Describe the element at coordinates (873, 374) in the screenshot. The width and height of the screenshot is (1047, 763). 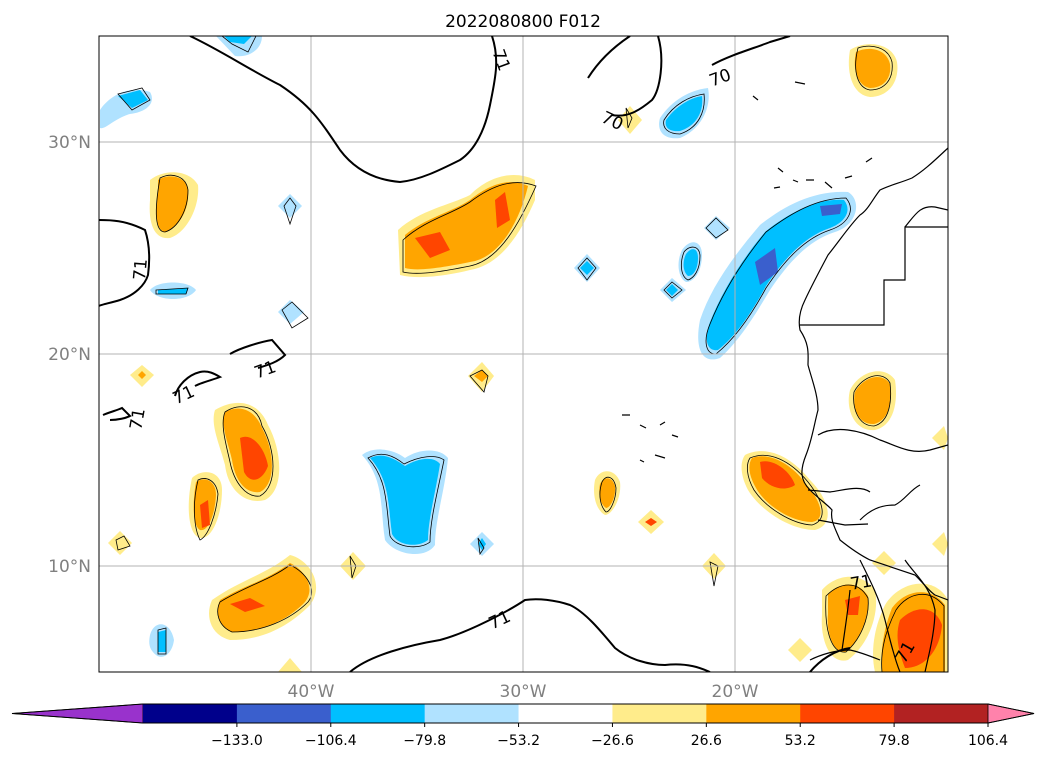
I see `africa-coastline` at that location.